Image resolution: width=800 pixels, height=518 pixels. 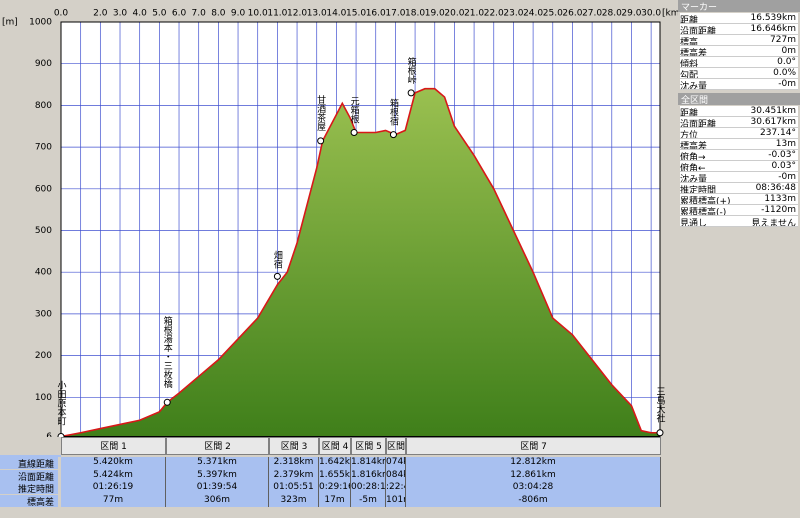 I want to click on x-tick-label: 4.0, so click(x=140, y=14).